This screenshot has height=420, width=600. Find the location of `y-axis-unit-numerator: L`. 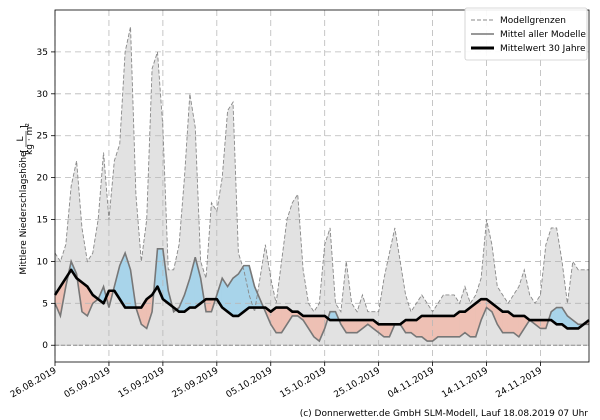

y-axis-unit-numerator: L is located at coordinates (21, 138).